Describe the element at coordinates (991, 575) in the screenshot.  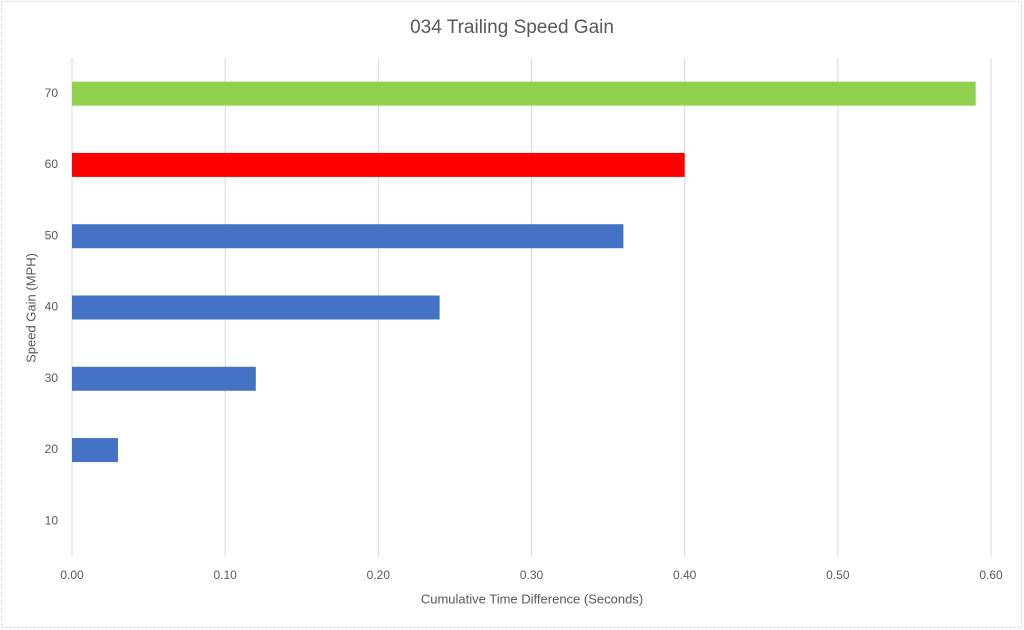
I see `x-tick-label: 0.60` at that location.